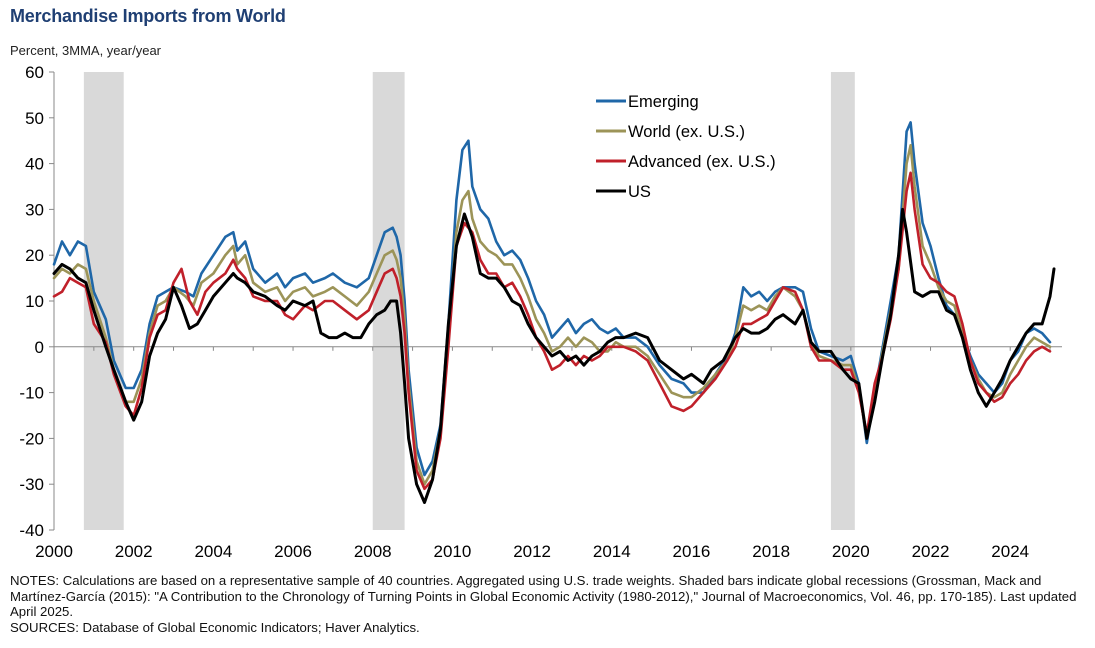 This screenshot has height=648, width=1095. Describe the element at coordinates (34, 255) in the screenshot. I see `y-tick-label: 20` at that location.